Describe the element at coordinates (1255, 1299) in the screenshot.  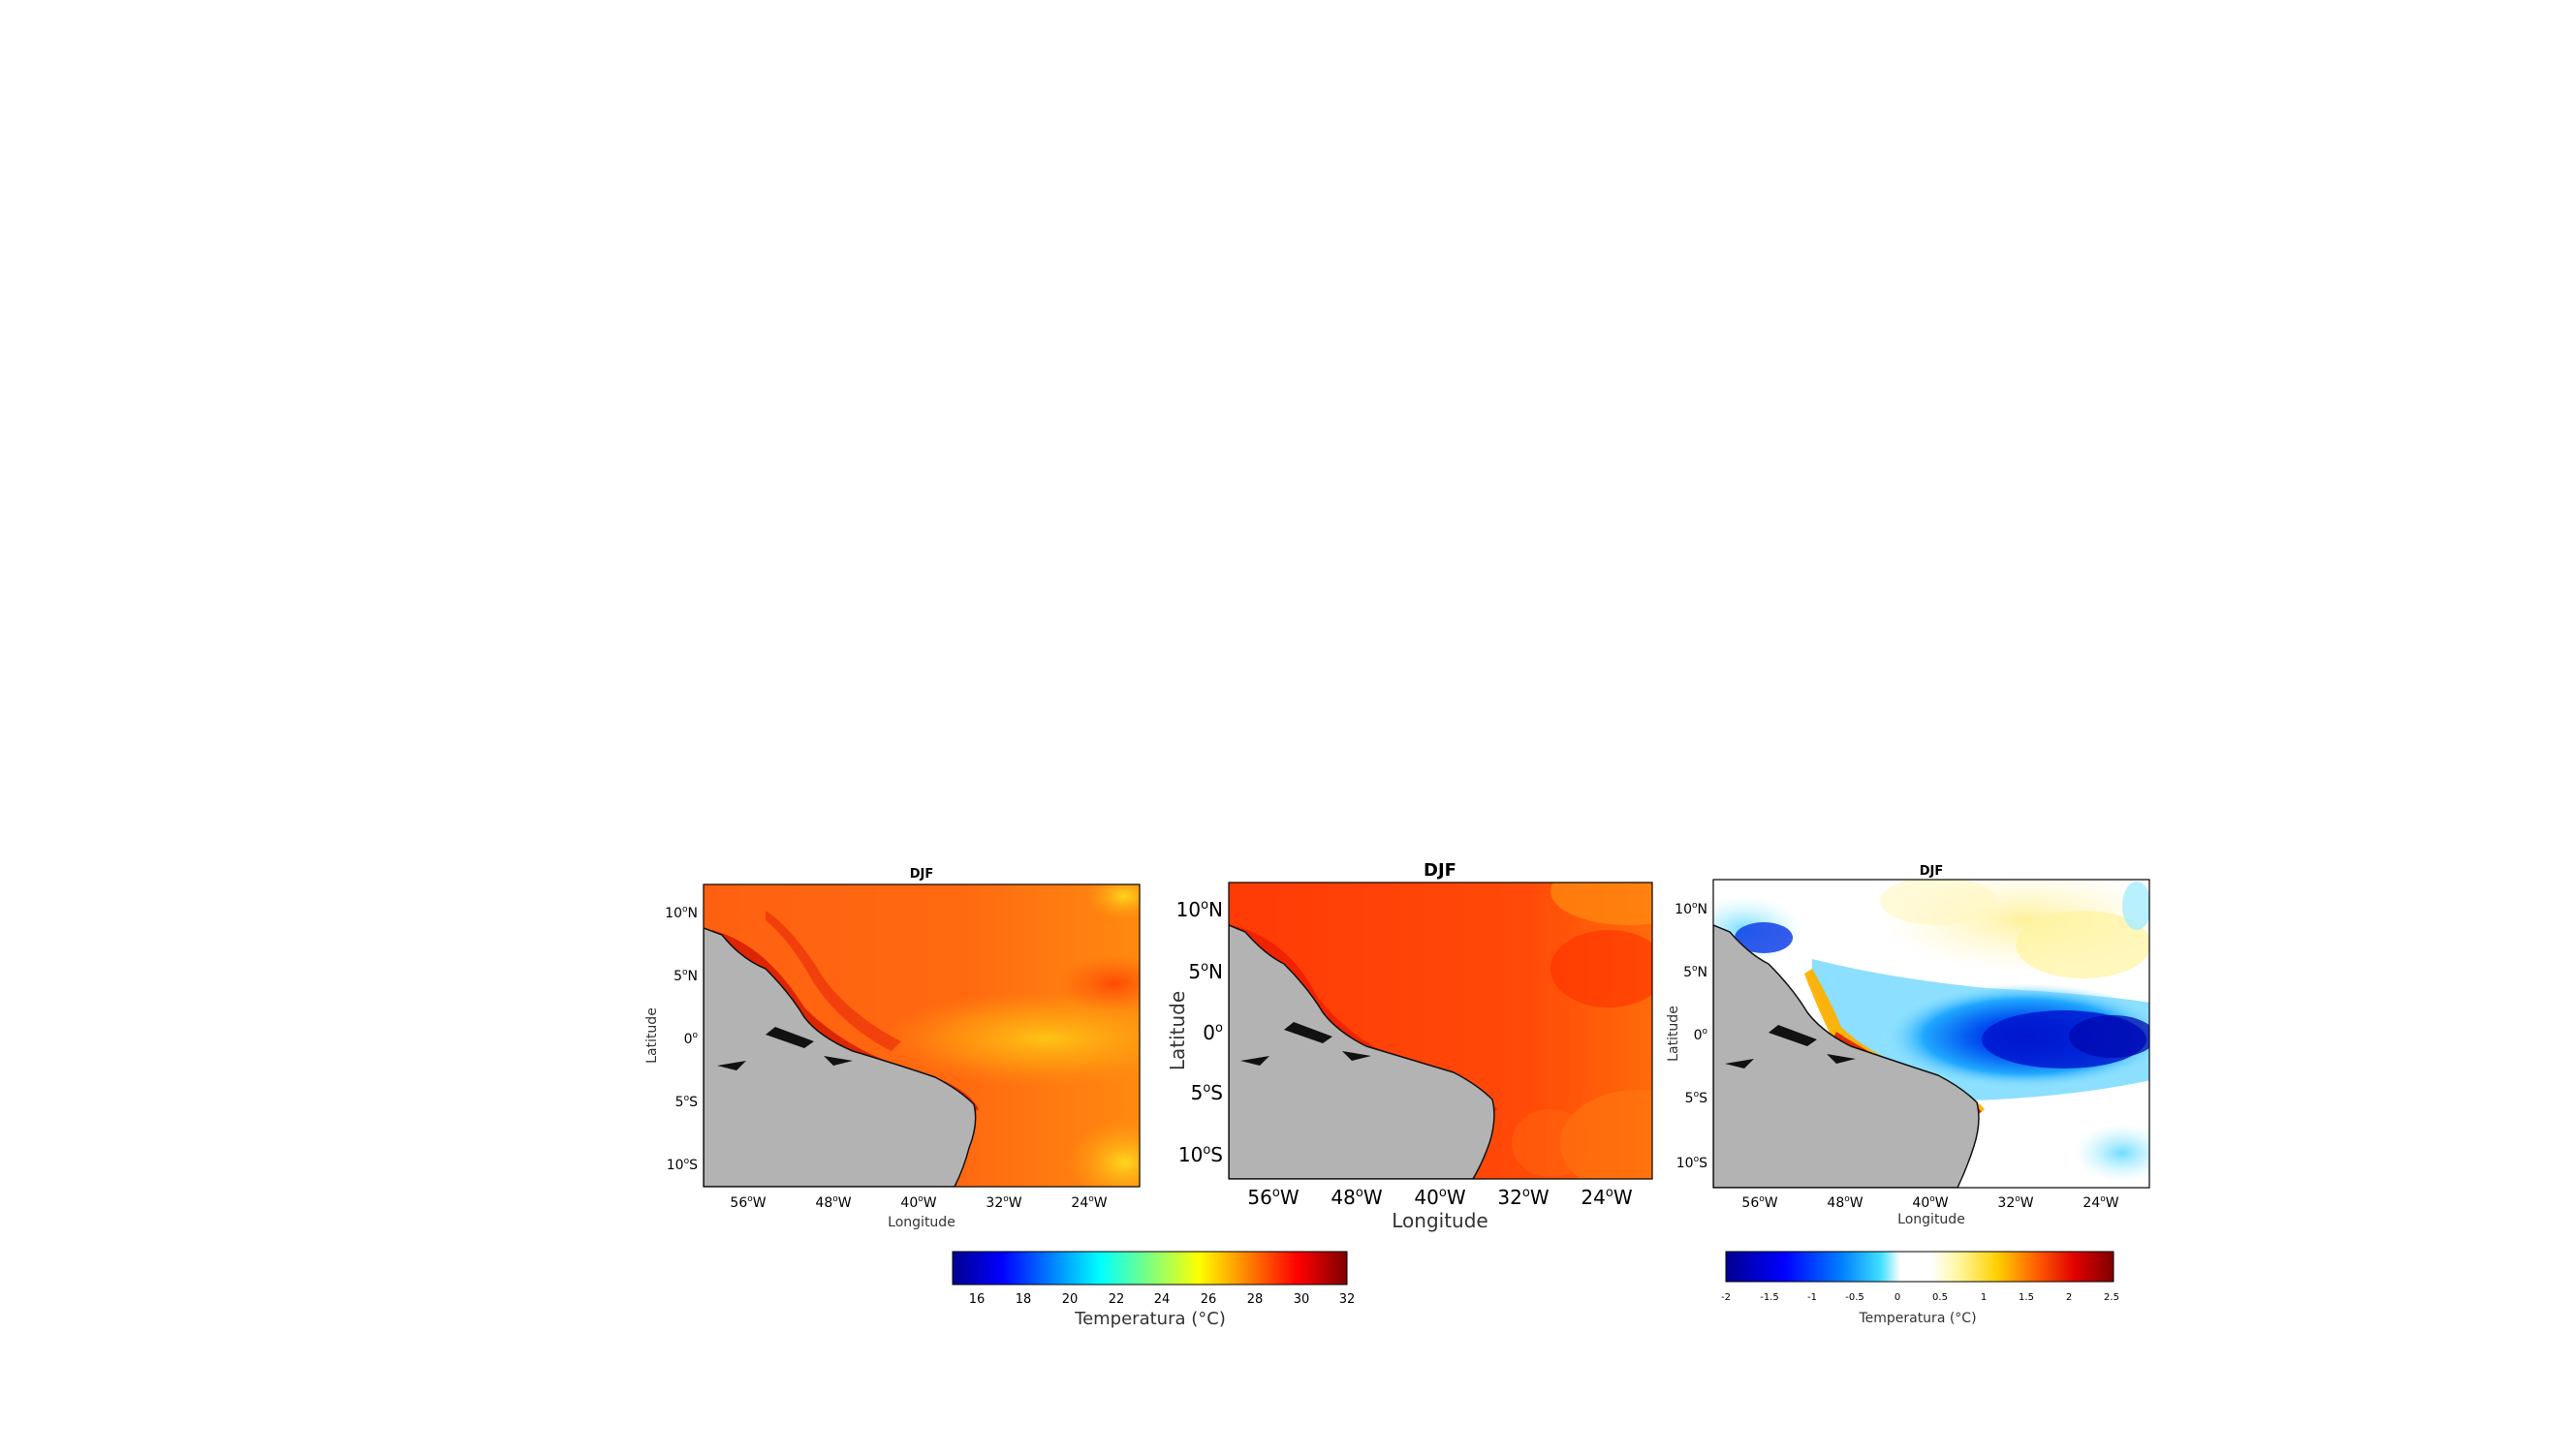
I see `colorbar-tick: 28` at that location.